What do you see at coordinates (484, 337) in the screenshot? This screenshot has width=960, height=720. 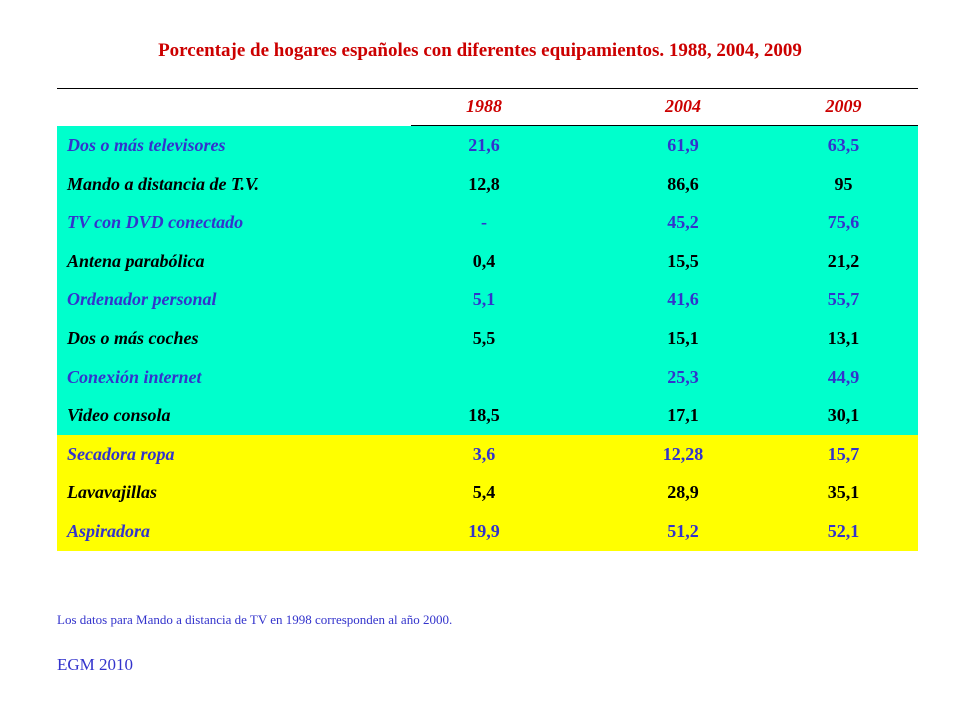 I see `value-1988: 5,5` at bounding box center [484, 337].